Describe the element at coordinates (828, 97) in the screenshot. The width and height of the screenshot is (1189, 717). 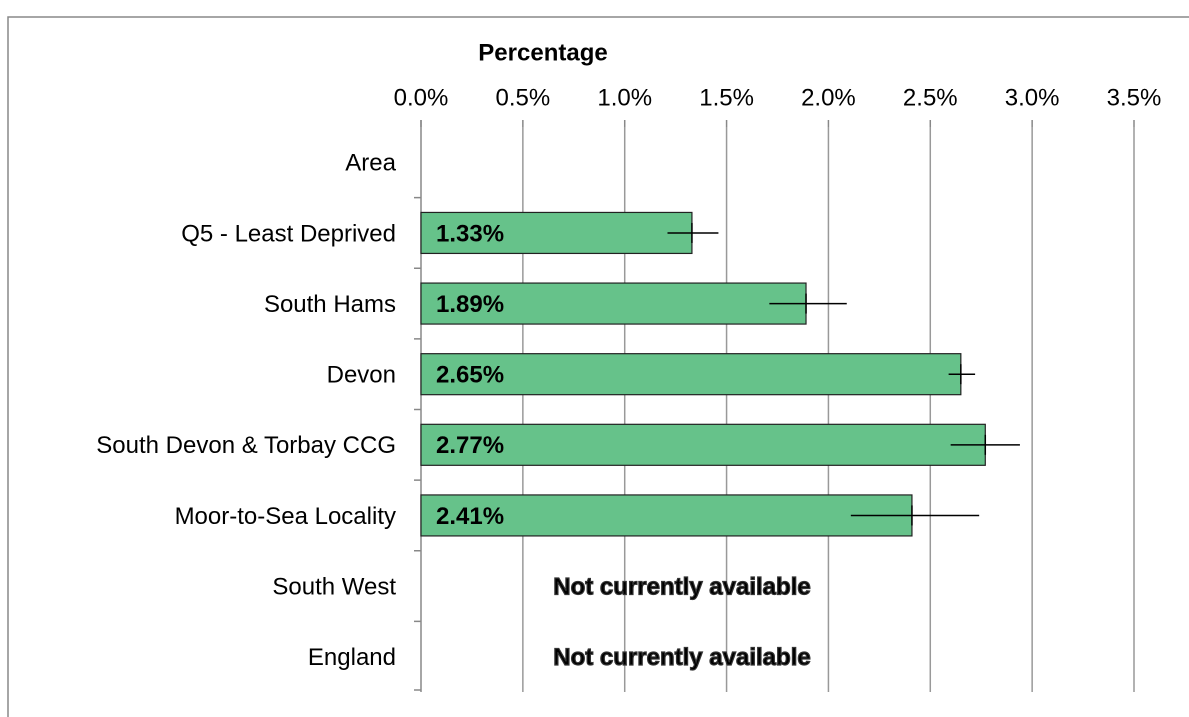
I see `x-tick-label: 2.0%` at that location.